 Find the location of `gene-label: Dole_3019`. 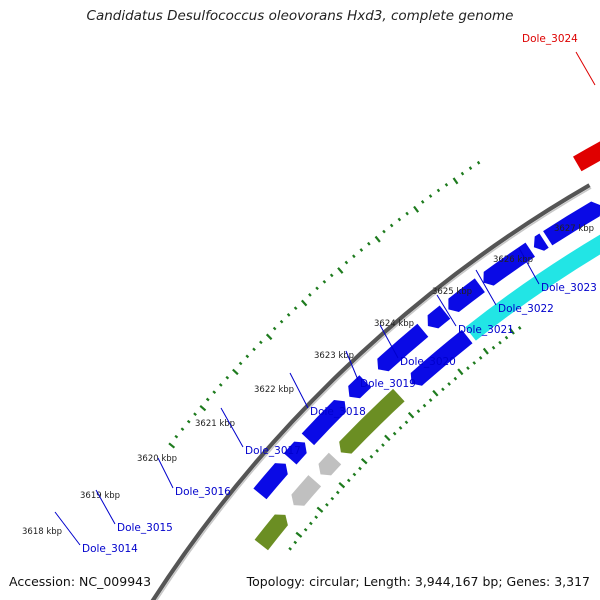

gene-label: Dole_3019 is located at coordinates (388, 384).